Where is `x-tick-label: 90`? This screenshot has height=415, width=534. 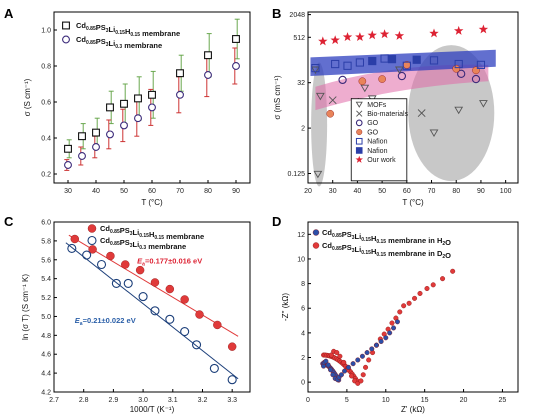 x-tick-label: 90 is located at coordinates (481, 191).